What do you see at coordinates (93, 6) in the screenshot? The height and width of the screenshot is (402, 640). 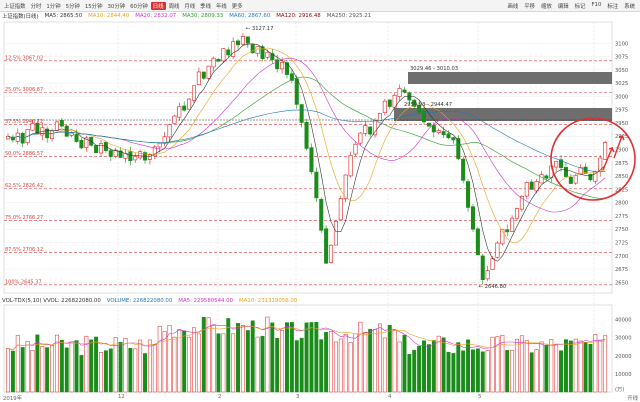 I see `tab-4: 15分钟` at bounding box center [93, 6].